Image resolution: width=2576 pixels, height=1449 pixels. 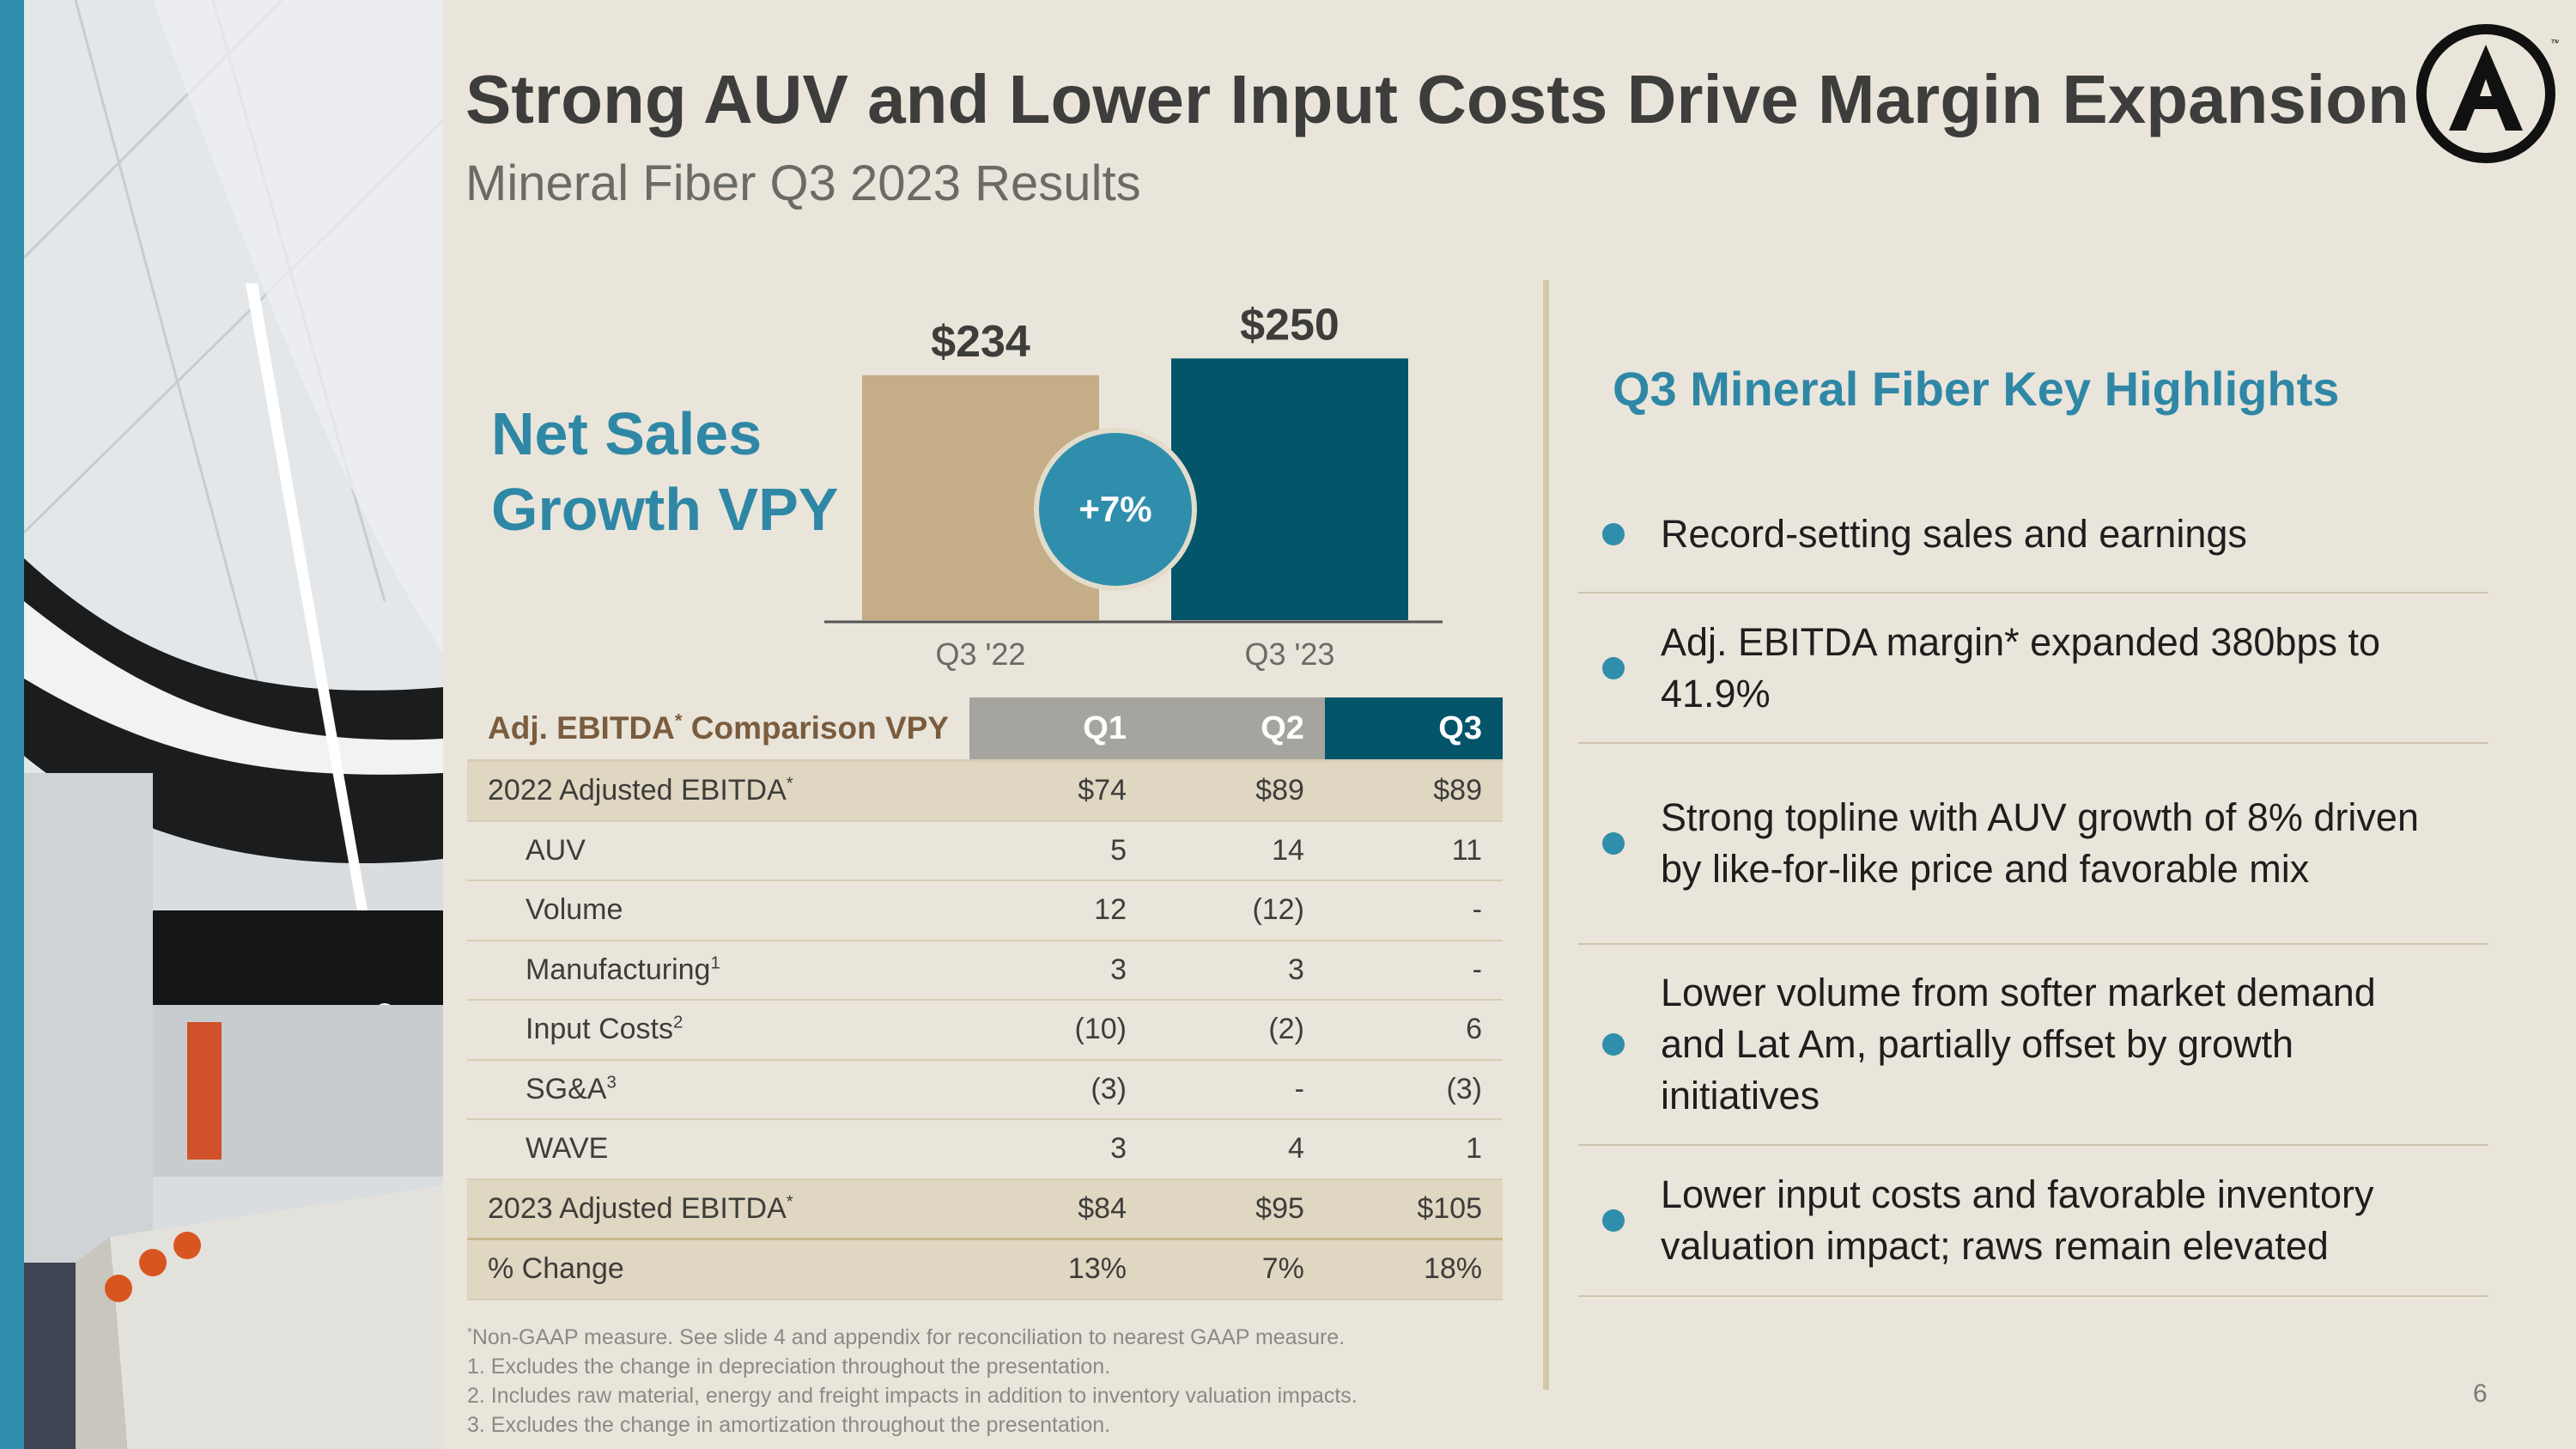 I want to click on category-label: Q3 '23, so click(x=1290, y=654).